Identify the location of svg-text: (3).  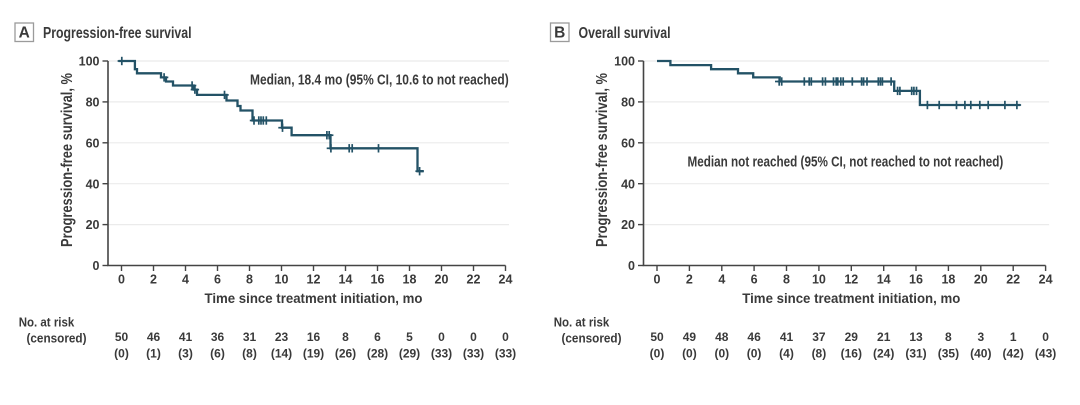
(185, 354).